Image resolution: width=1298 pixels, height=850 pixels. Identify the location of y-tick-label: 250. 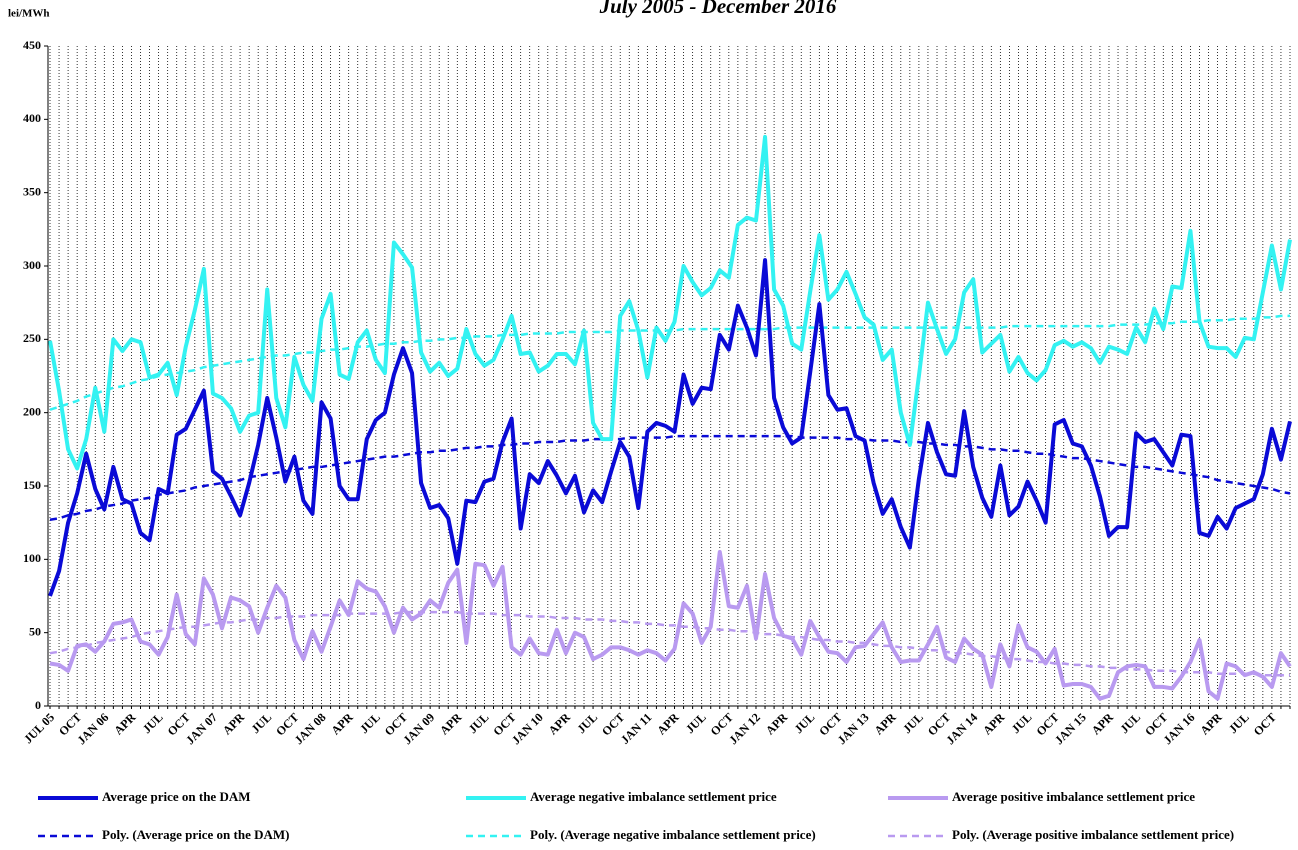
(32, 338).